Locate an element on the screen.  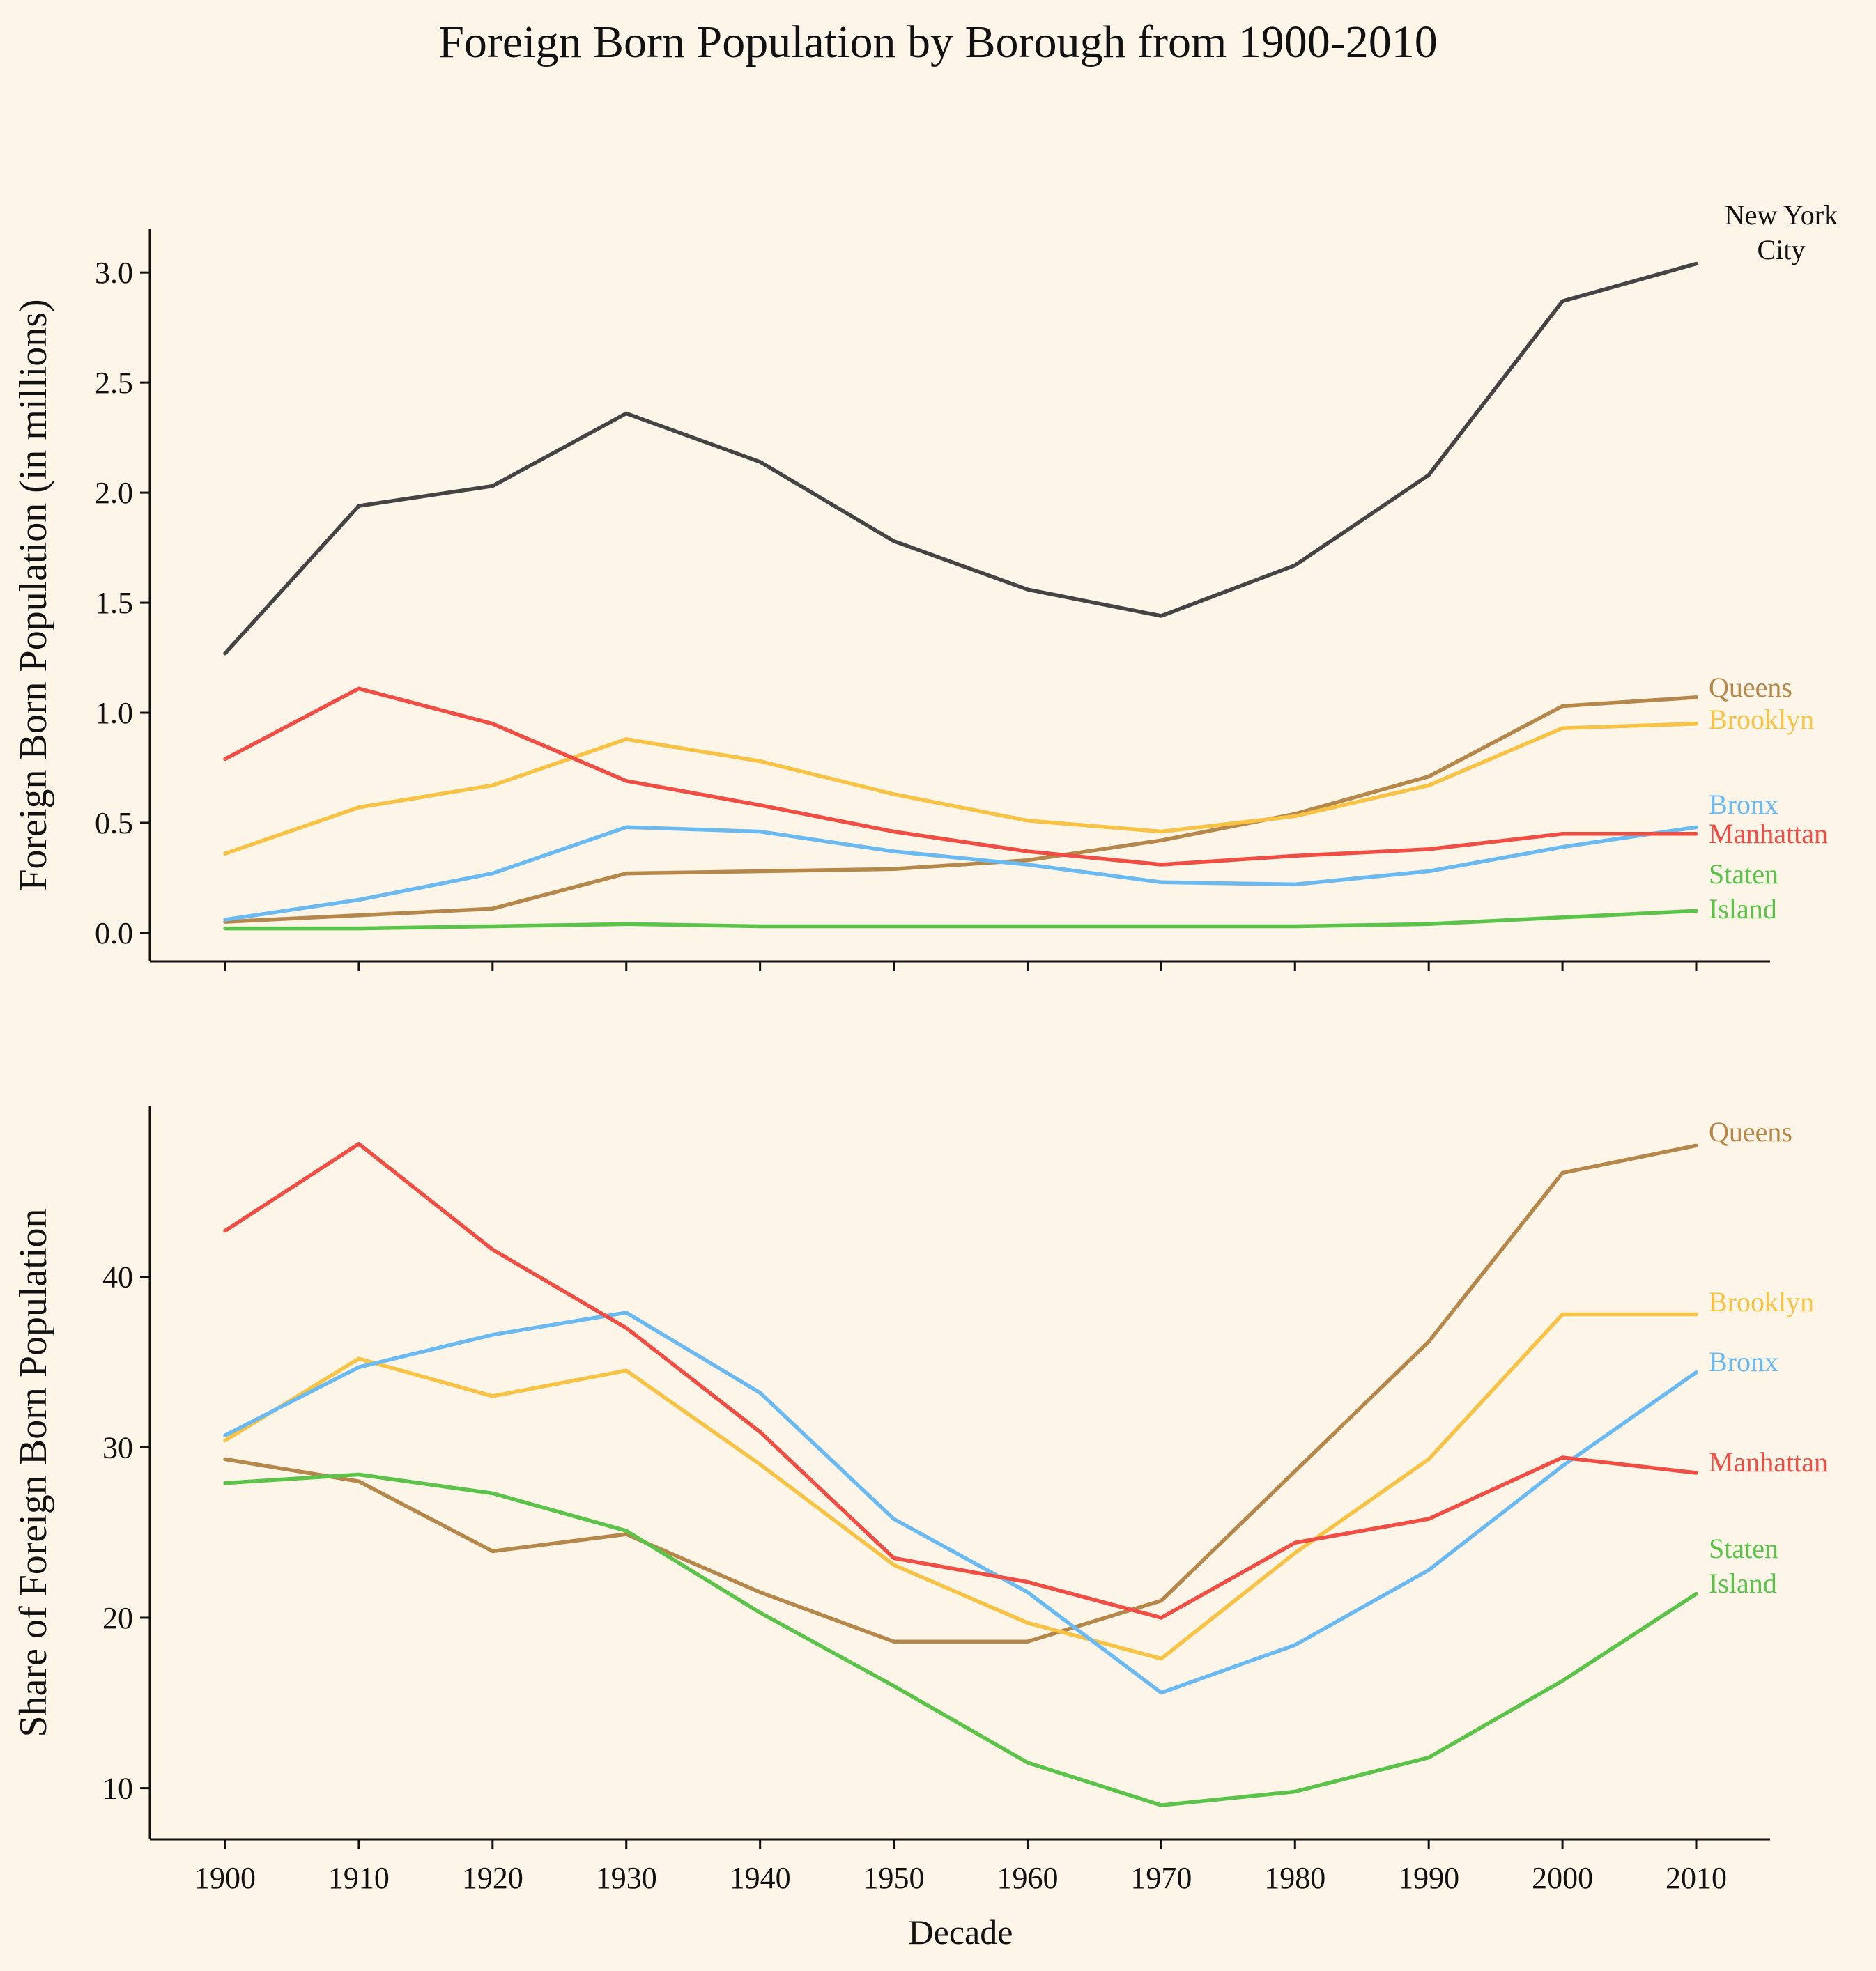
y-tick-label: 0.5 is located at coordinates (114, 823).